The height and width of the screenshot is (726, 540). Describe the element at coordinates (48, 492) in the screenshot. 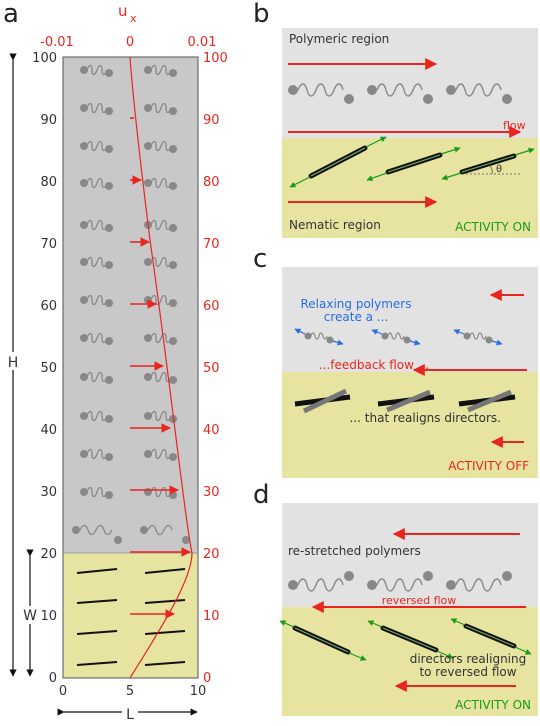

I see `left-tick-label: 30` at that location.